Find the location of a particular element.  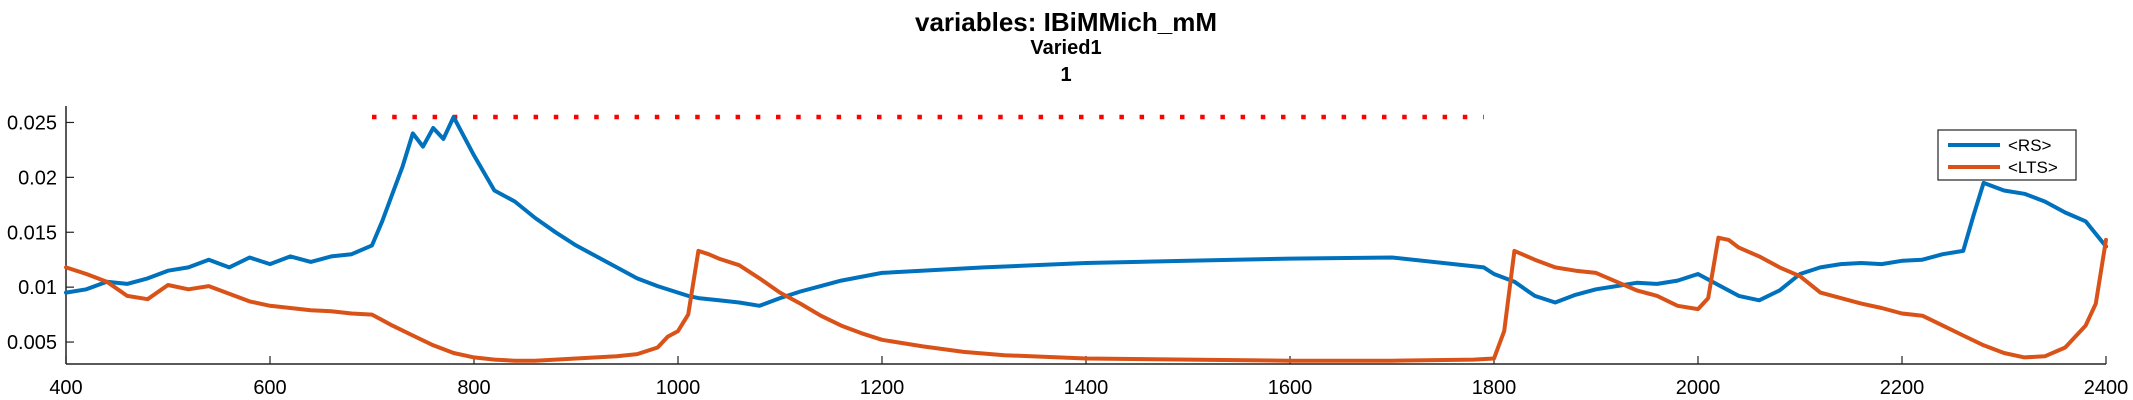

x-tick-label: 800 is located at coordinates (473, 388).